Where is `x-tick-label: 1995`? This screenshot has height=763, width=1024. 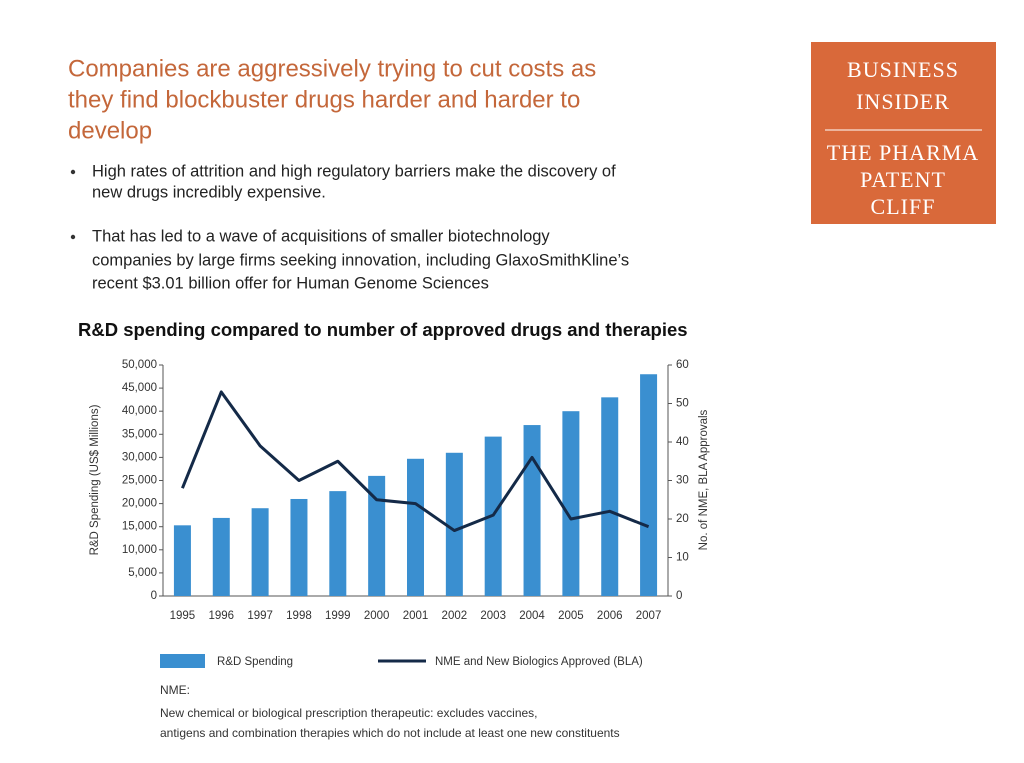
x-tick-label: 1995 is located at coordinates (183, 616).